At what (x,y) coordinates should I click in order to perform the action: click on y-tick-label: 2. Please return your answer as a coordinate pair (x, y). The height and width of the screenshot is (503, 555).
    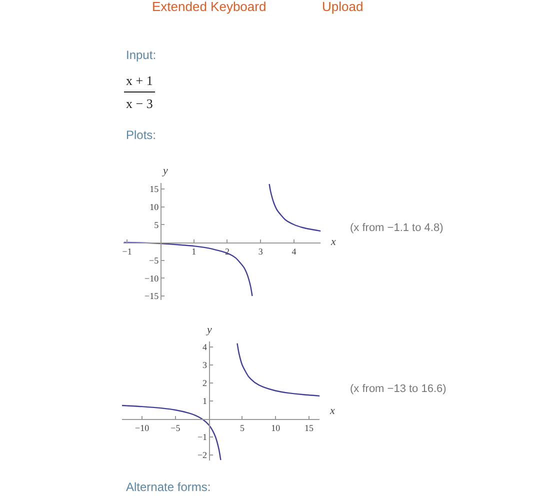
    Looking at the image, I should click on (205, 383).